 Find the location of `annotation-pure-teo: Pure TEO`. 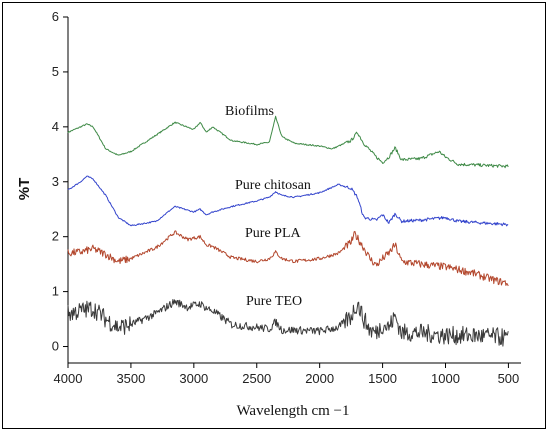

annotation-pure-teo: Pure TEO is located at coordinates (274, 301).